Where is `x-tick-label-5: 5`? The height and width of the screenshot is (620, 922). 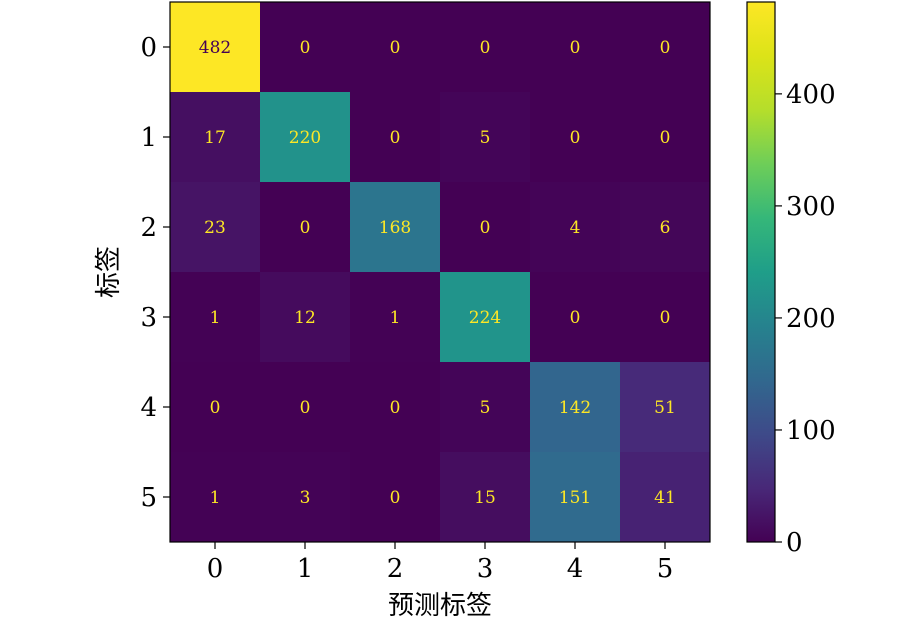
x-tick-label-5: 5 is located at coordinates (665, 569).